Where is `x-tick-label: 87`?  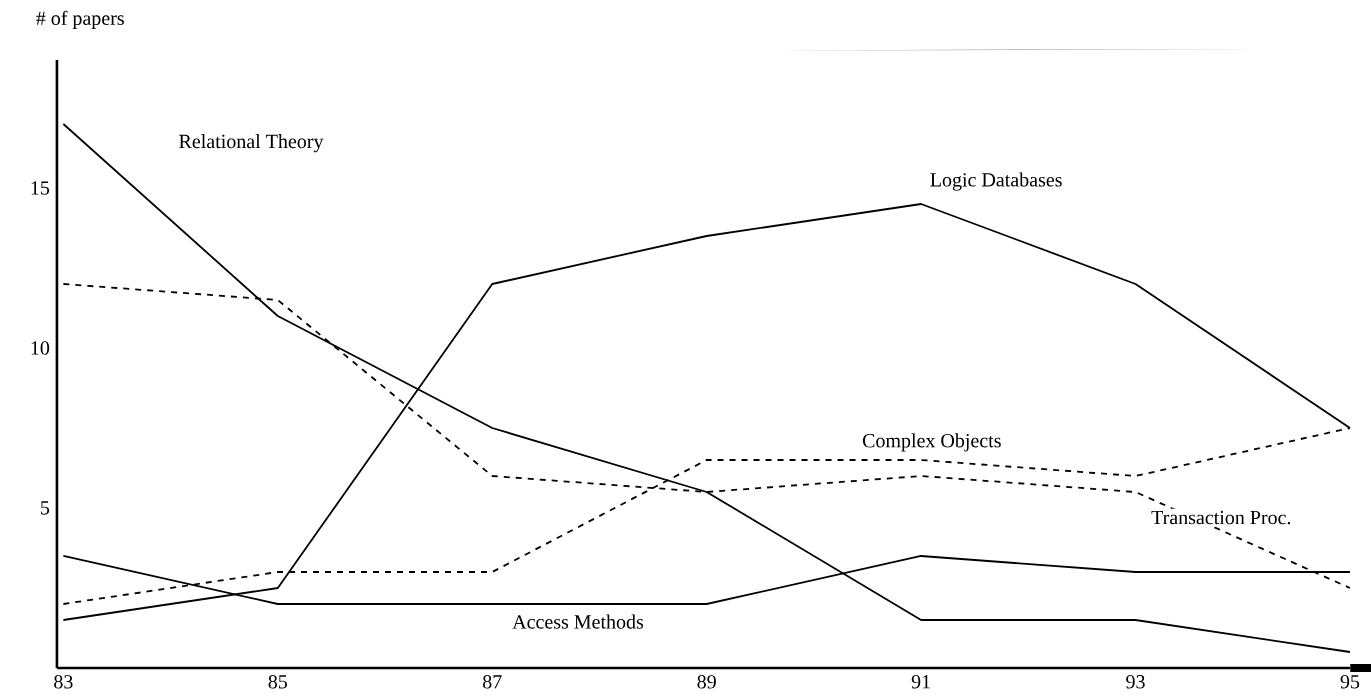
x-tick-label: 87 is located at coordinates (492, 682).